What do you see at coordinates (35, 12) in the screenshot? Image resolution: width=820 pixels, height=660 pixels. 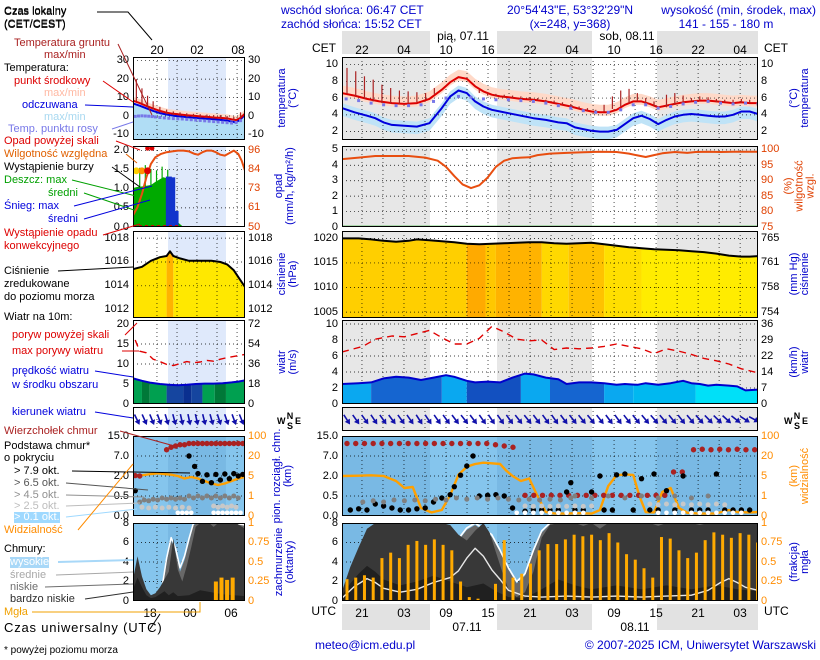 I see `local-time-label: Czas lokalny` at bounding box center [35, 12].